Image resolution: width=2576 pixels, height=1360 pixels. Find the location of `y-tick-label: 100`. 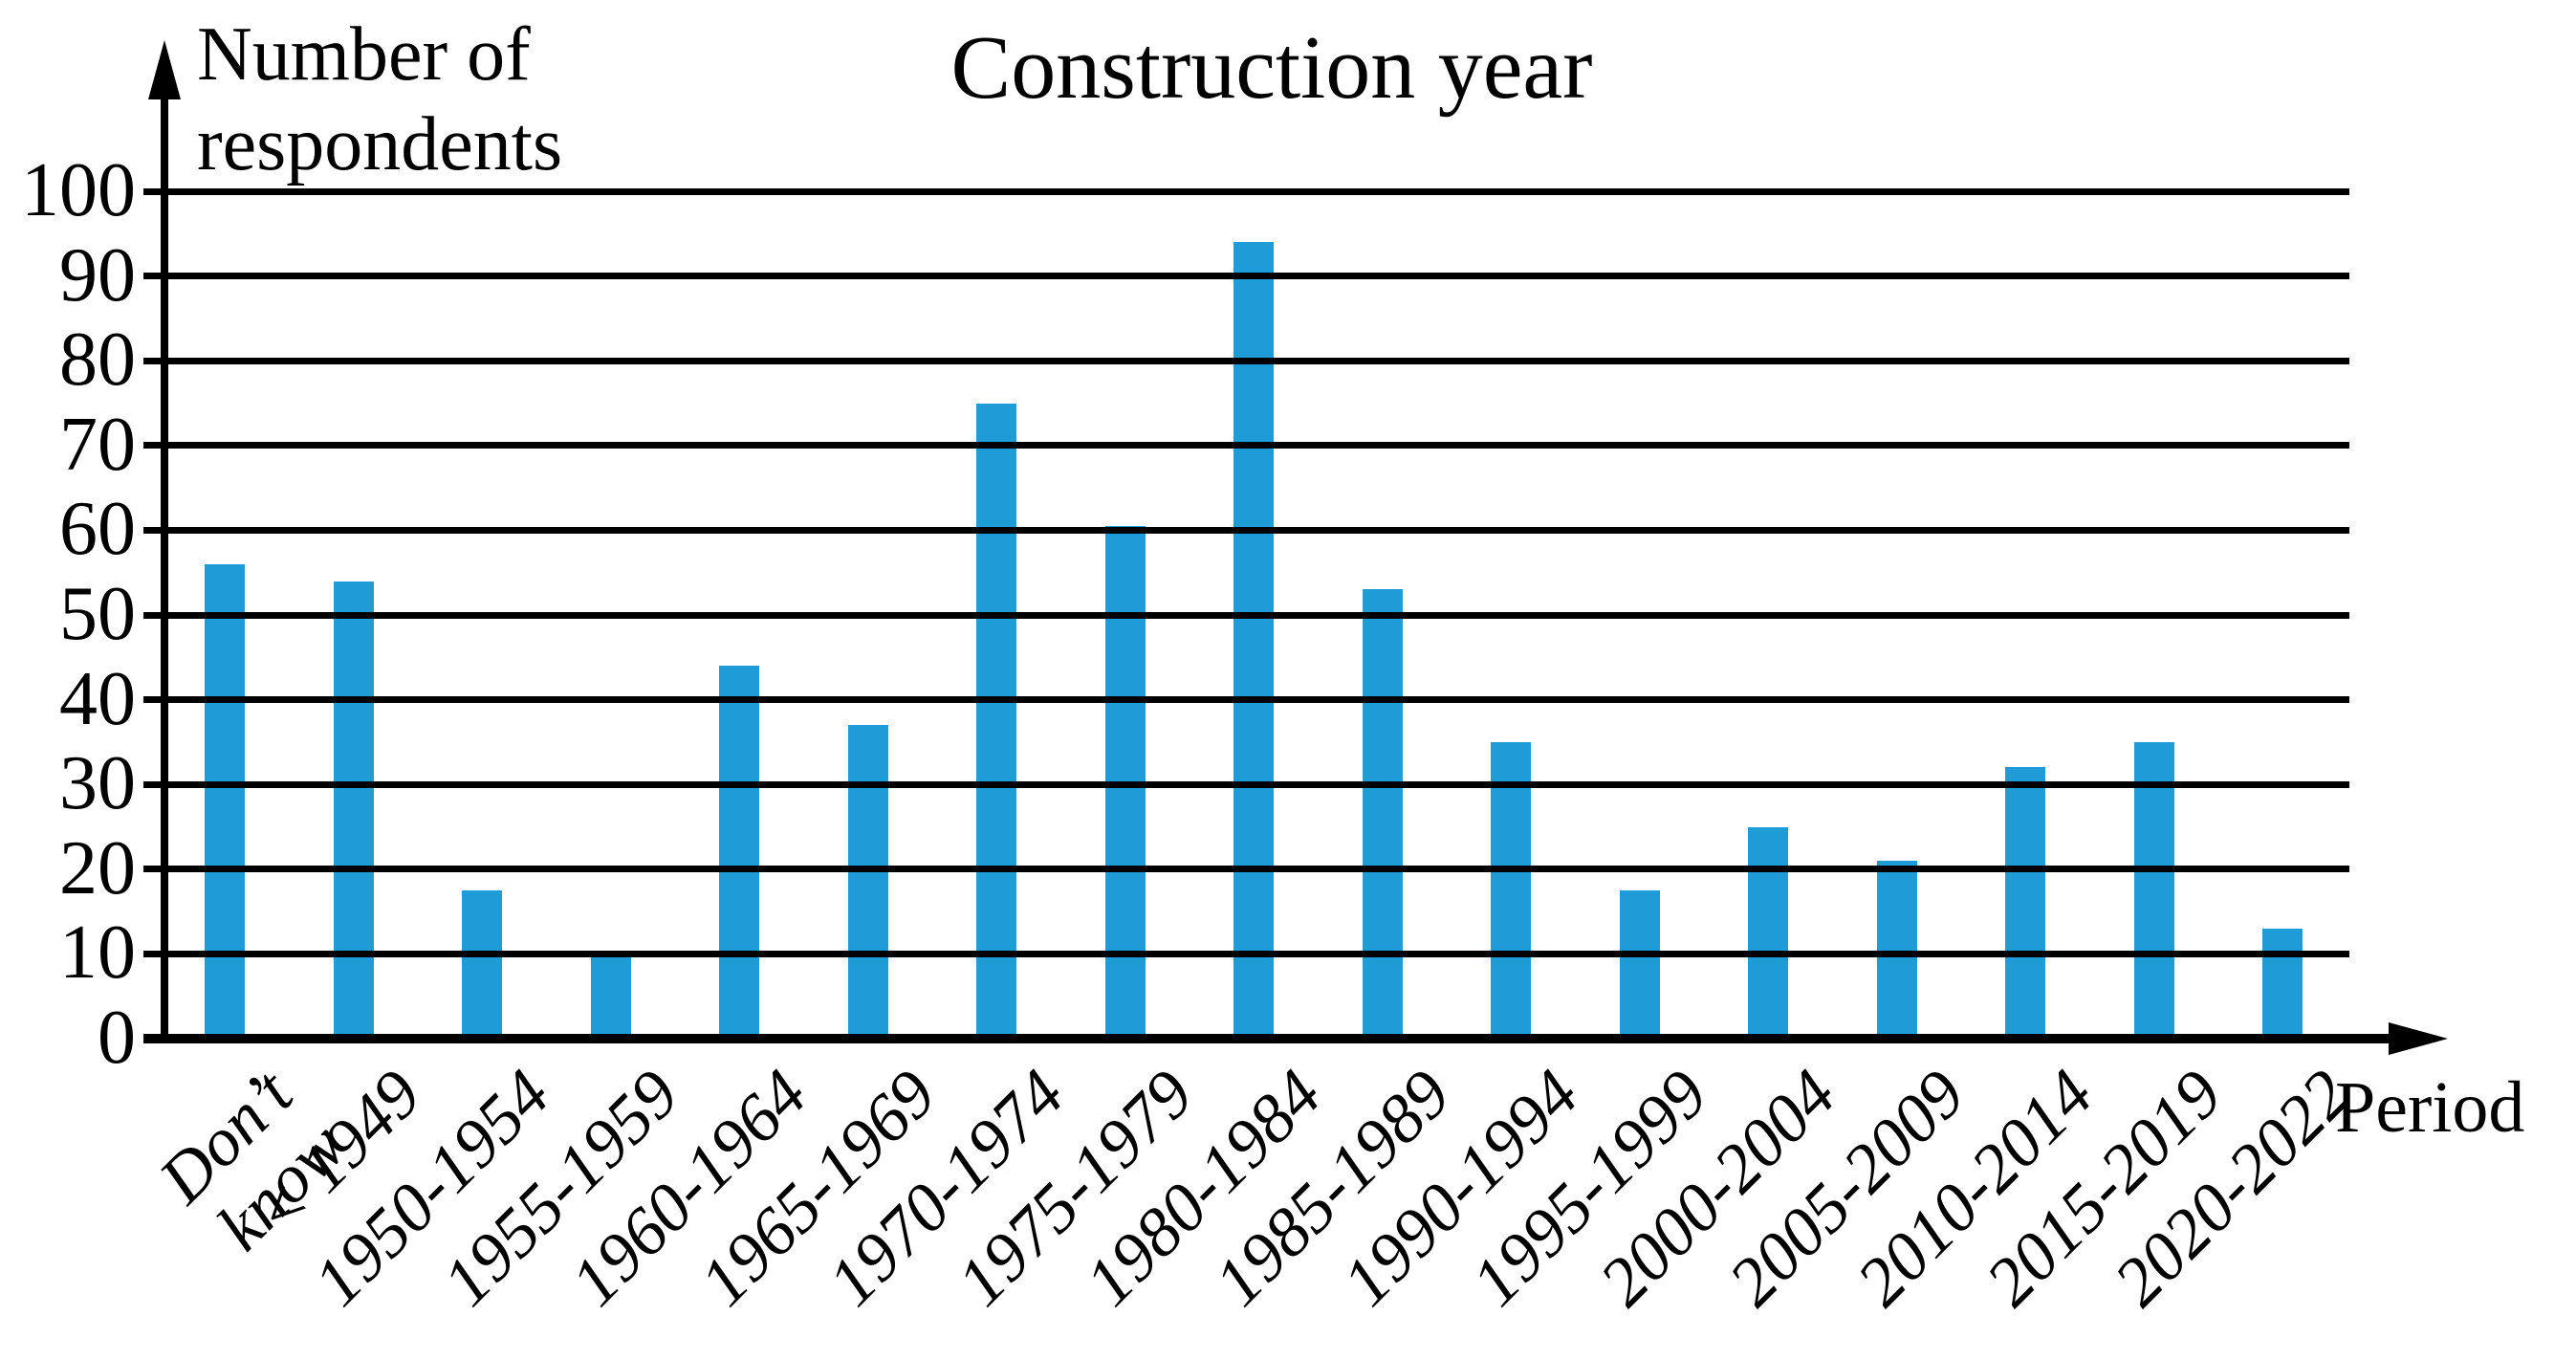

y-tick-label: 100 is located at coordinates (78, 190).